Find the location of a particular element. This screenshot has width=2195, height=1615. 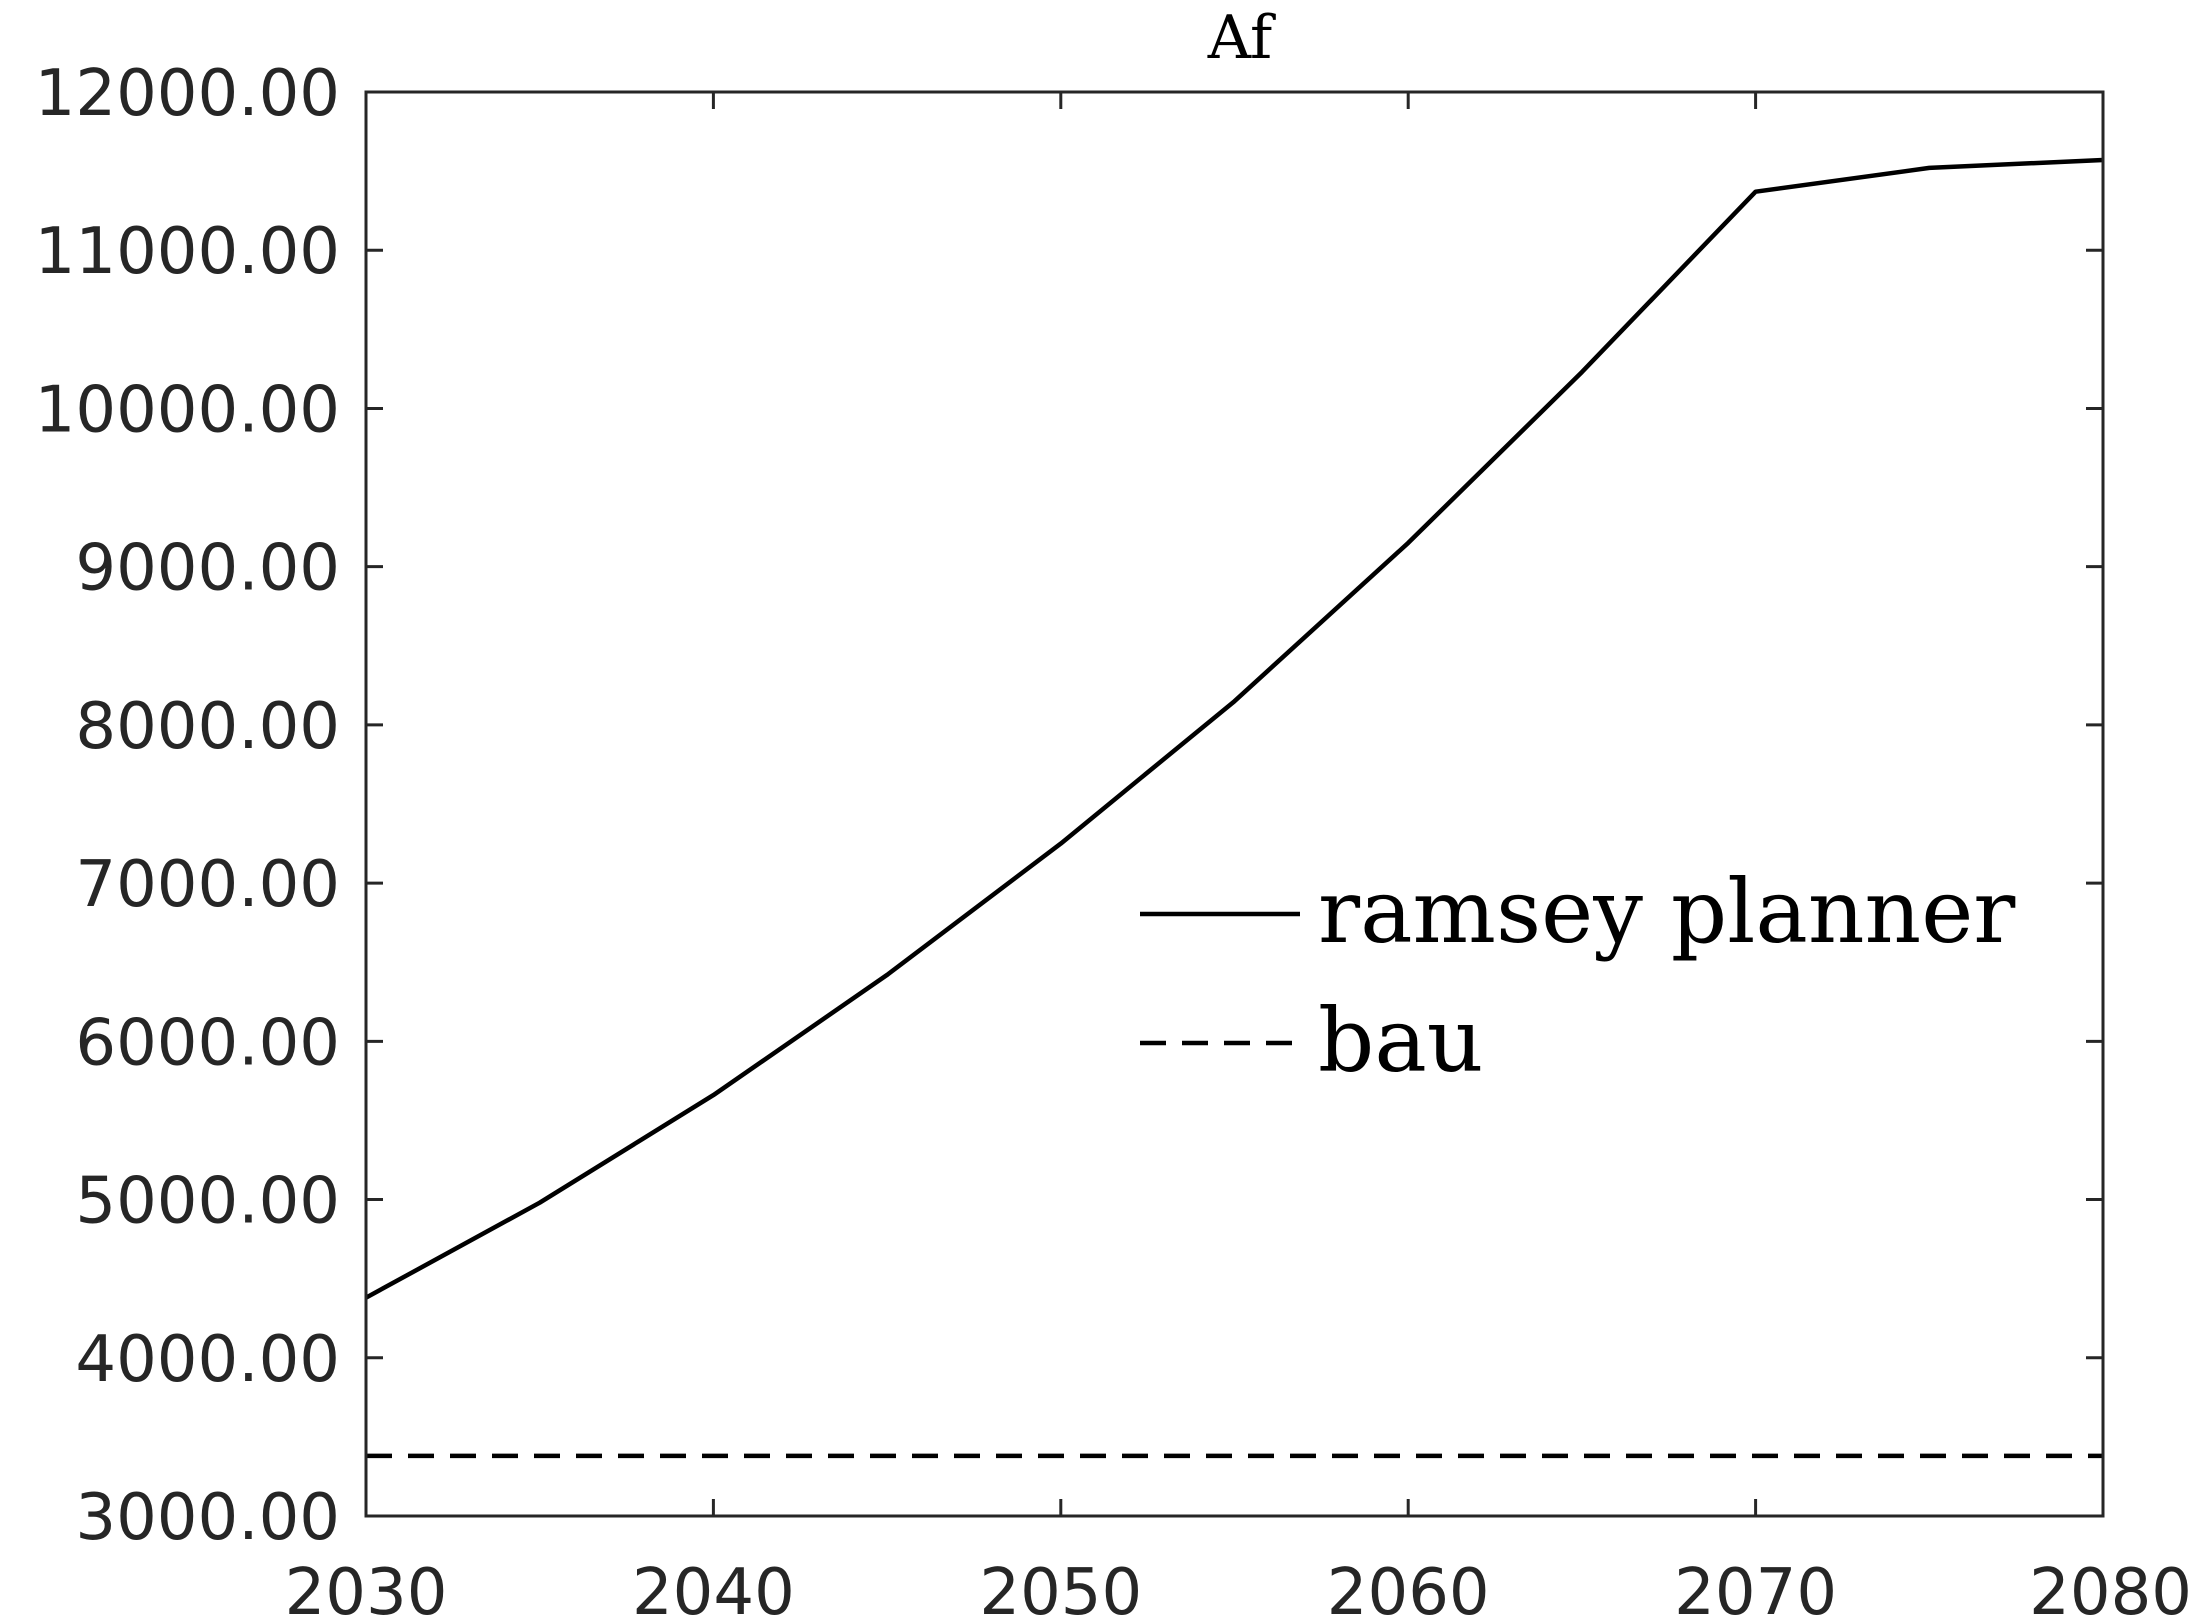

x-tick-label: 2050 is located at coordinates (1060, 1585).